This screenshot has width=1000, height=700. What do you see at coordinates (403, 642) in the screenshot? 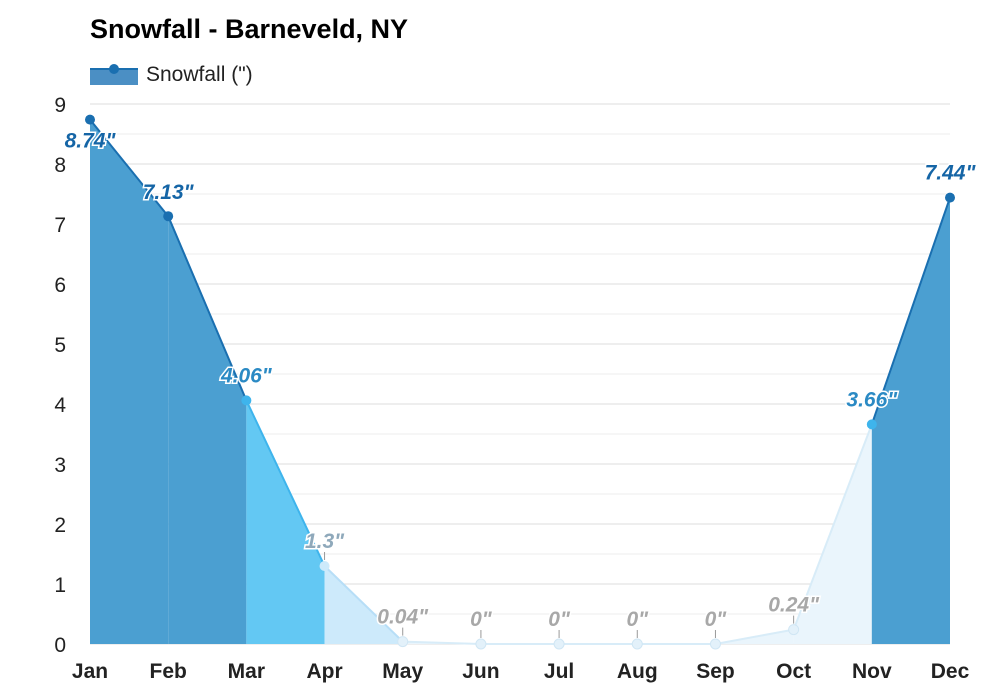
I see `data-point-may` at bounding box center [403, 642].